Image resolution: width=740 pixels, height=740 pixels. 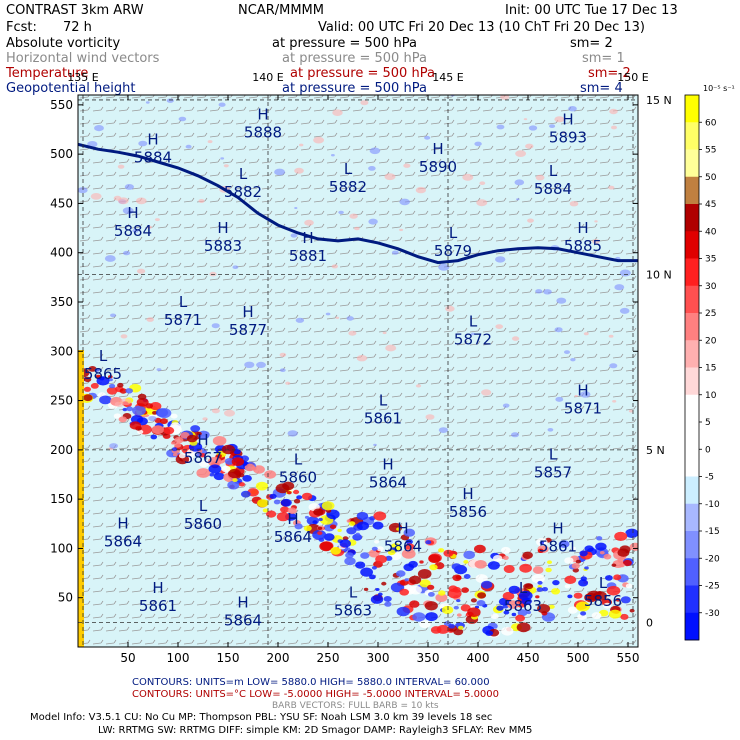 I want to click on y-tick-label-10: 550, so click(x=61, y=105).